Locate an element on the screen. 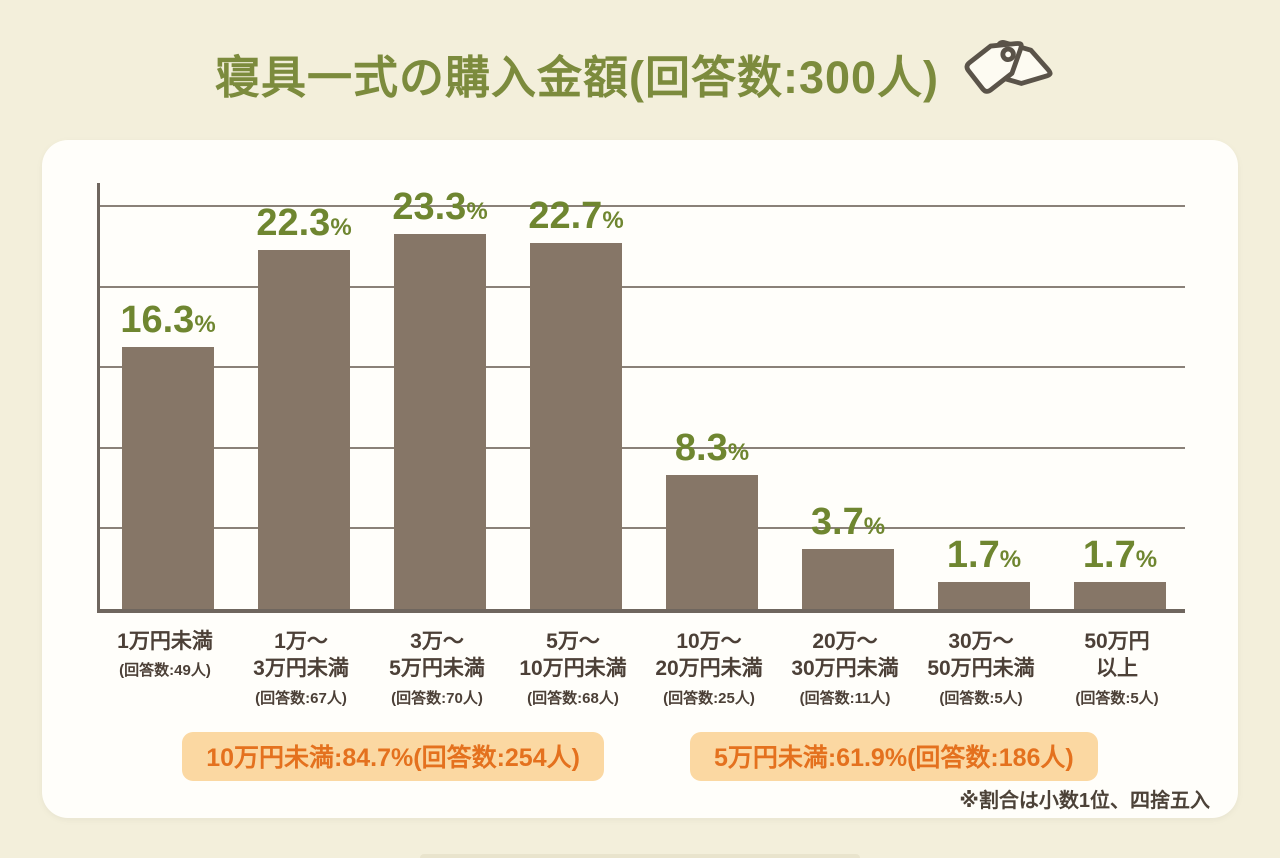 This screenshot has height=858, width=1280. header: 寝具一式の購入金額(回答数:300人) is located at coordinates (640, 73).